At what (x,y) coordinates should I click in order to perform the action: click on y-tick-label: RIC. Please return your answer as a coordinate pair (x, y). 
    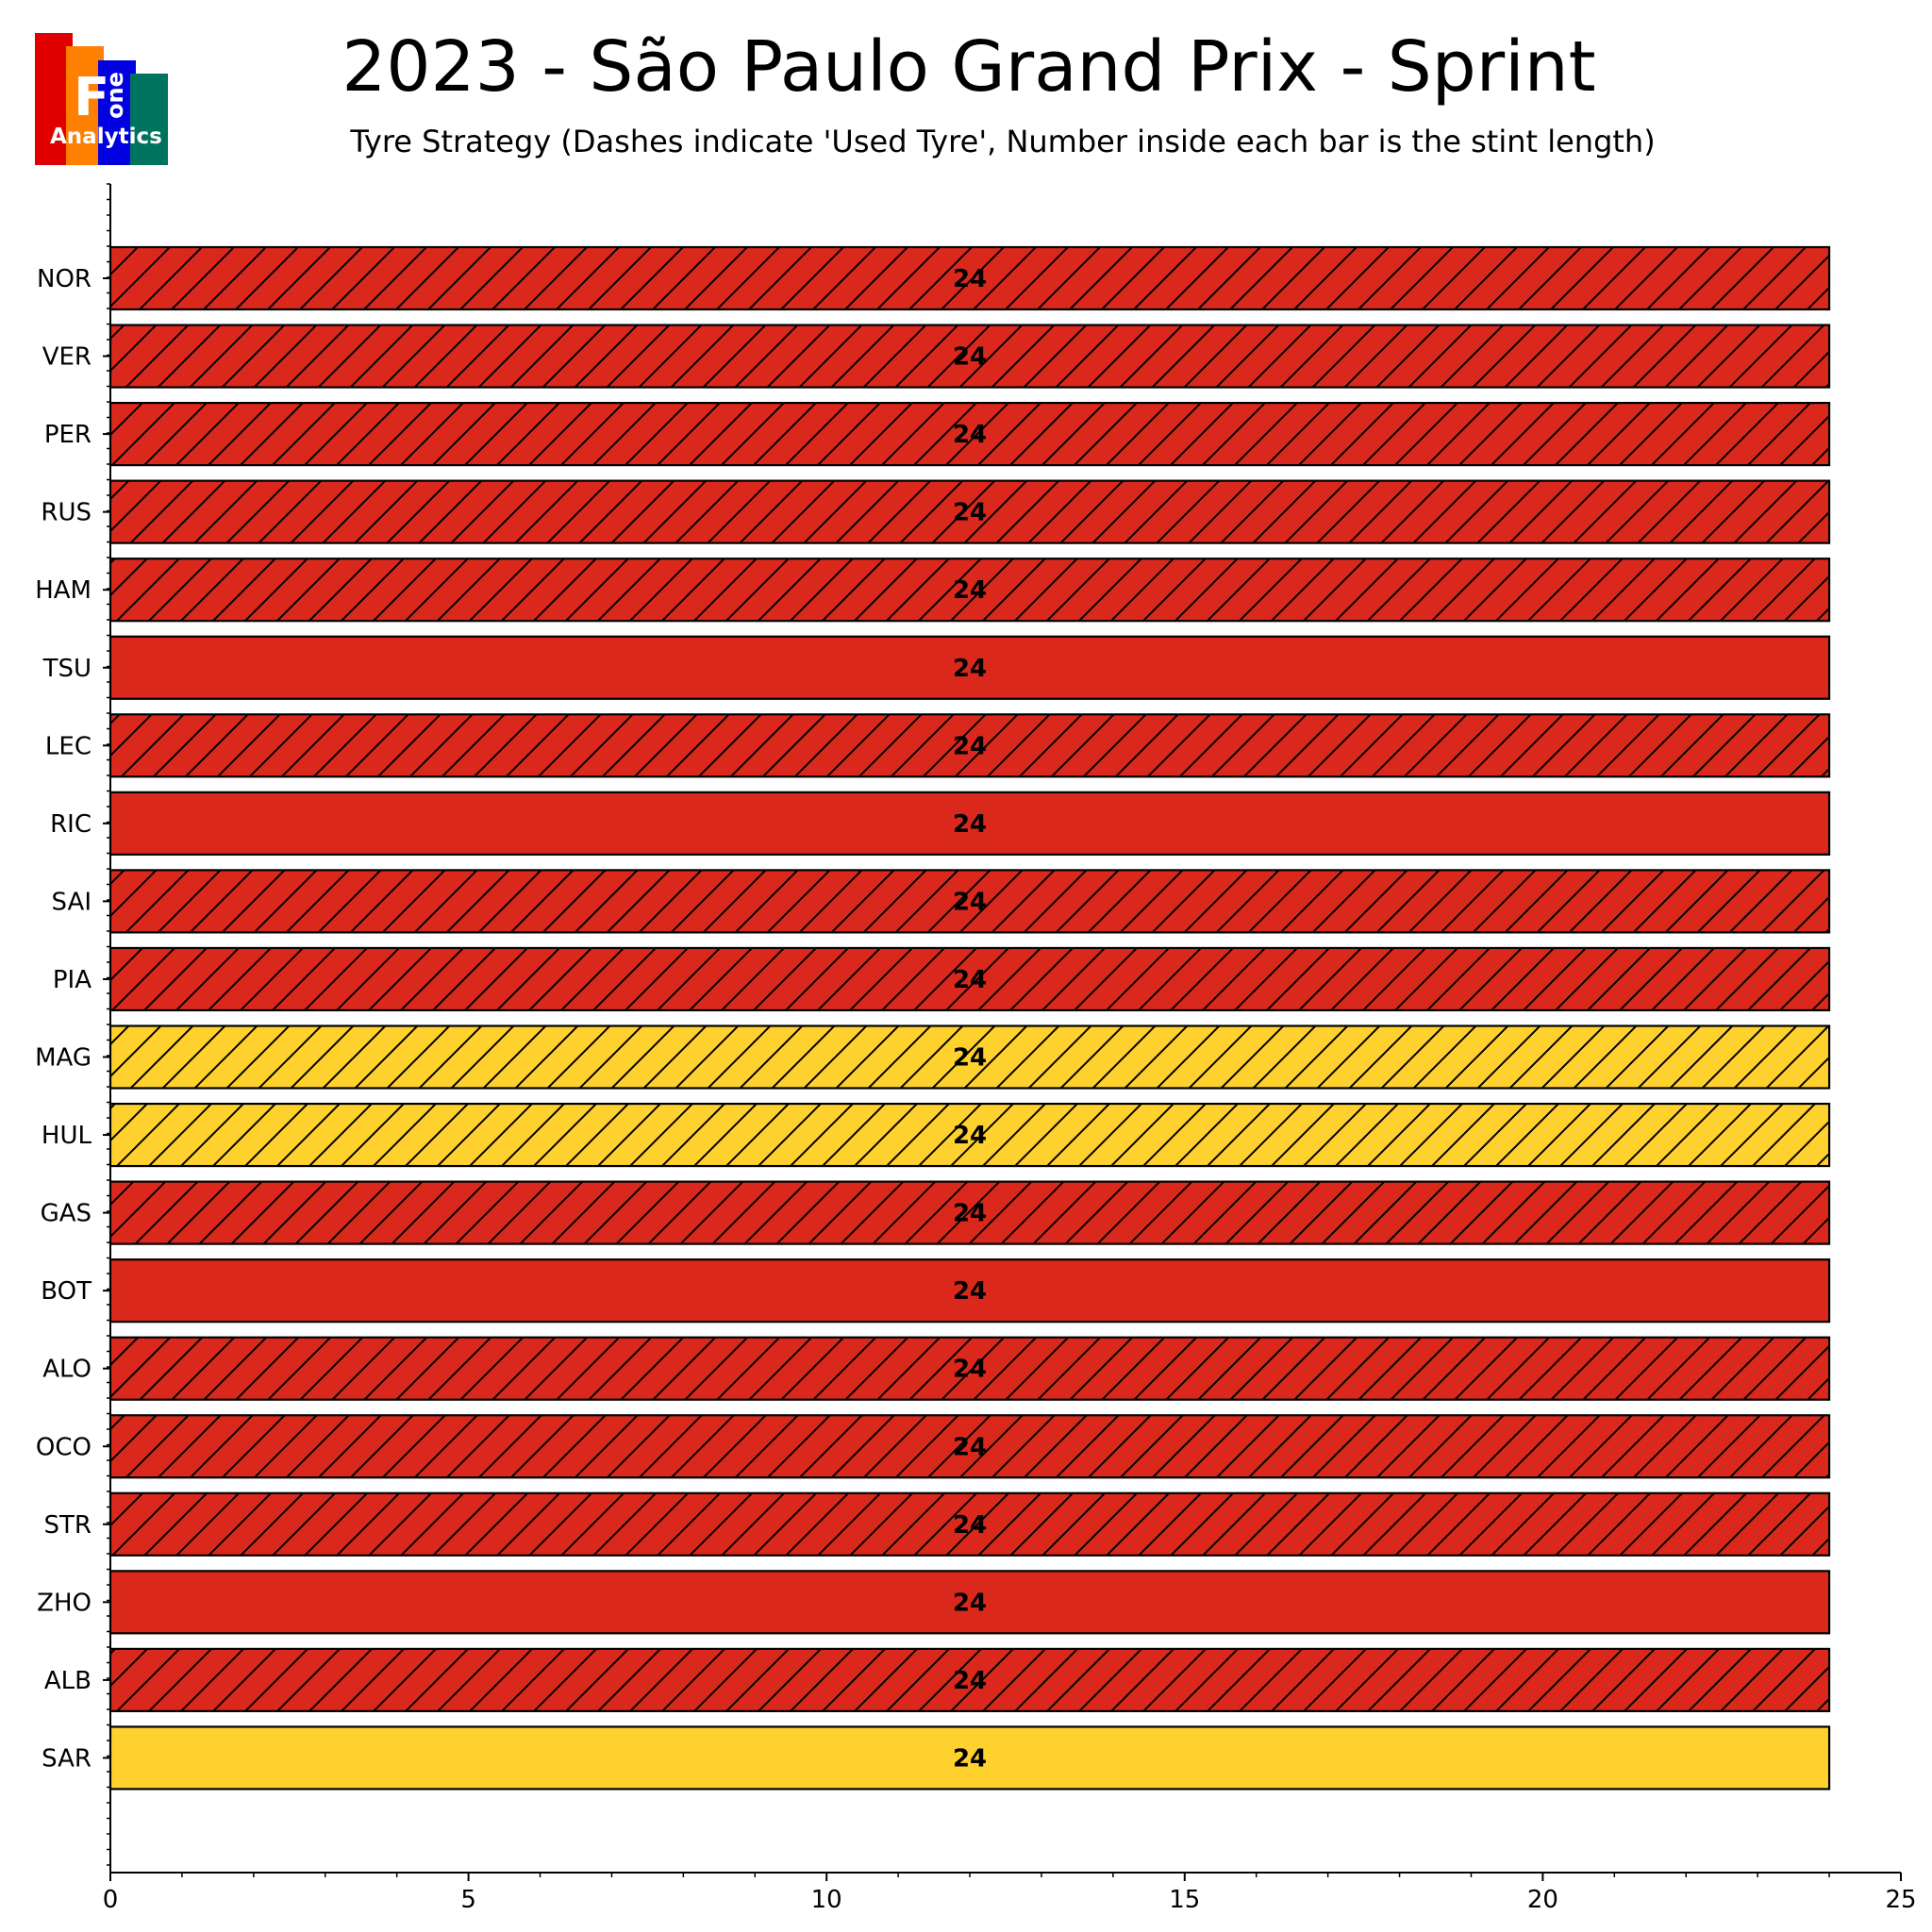
    Looking at the image, I should click on (71, 824).